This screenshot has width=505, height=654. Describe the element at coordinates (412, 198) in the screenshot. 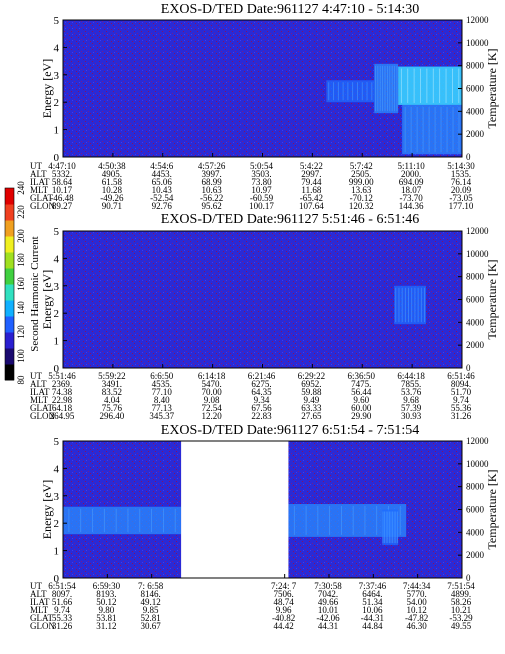

I see `table-cell: -73.70` at that location.